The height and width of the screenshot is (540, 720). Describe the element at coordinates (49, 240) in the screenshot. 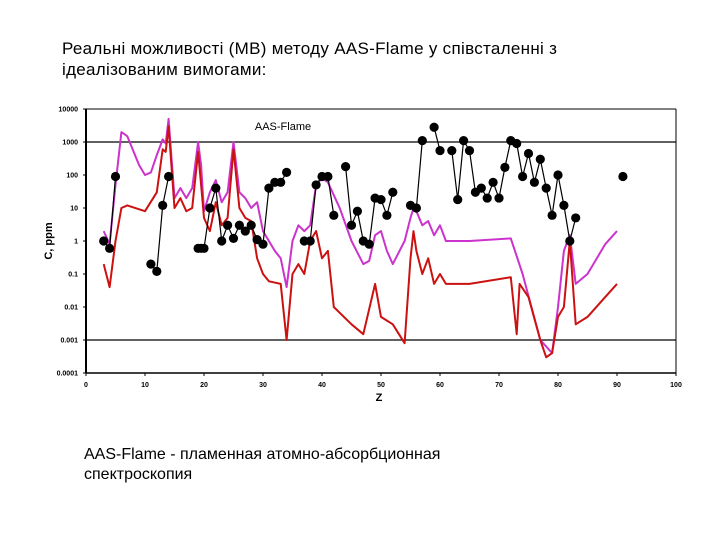

I see `y-axis-label: C, ppm` at that location.